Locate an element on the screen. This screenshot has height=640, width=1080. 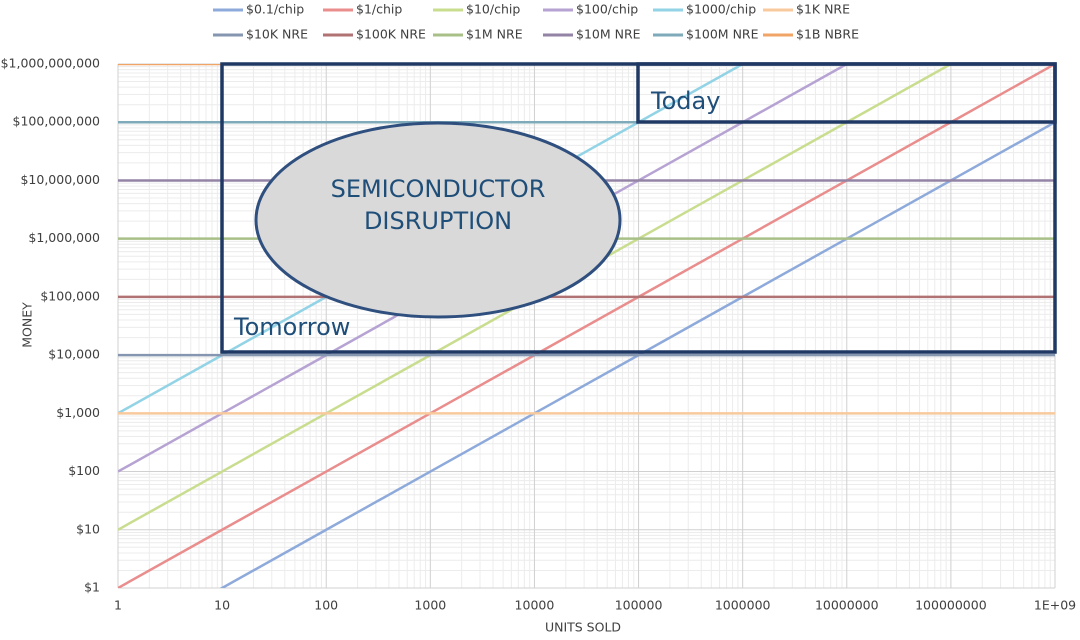
disruption-ellipse is located at coordinates (438, 220).